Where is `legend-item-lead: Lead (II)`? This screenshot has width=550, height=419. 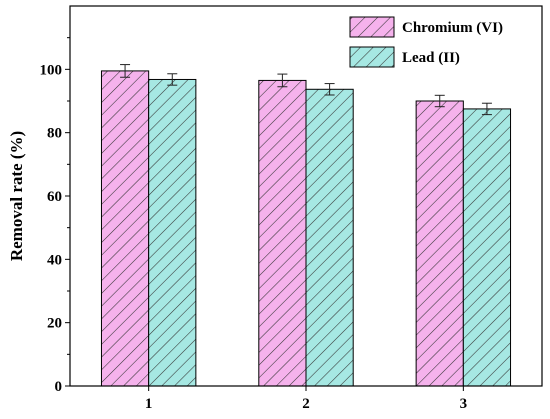
legend-item-lead: Lead (II) is located at coordinates (404, 57).